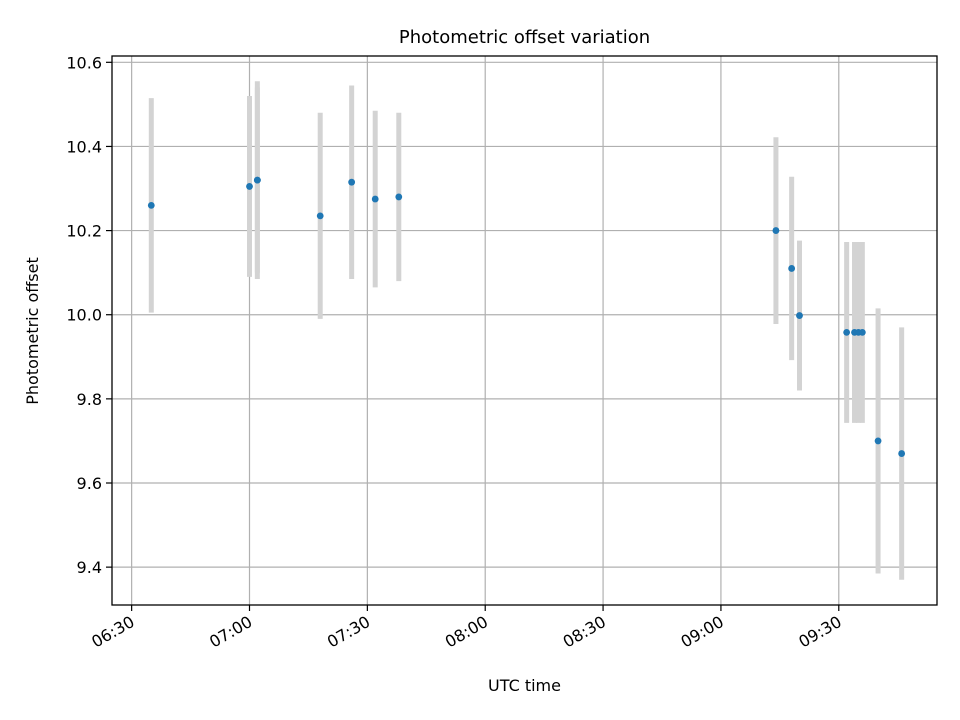 This screenshot has height=720, width=960. I want to click on y-tick-label: 10.4, so click(84, 146).